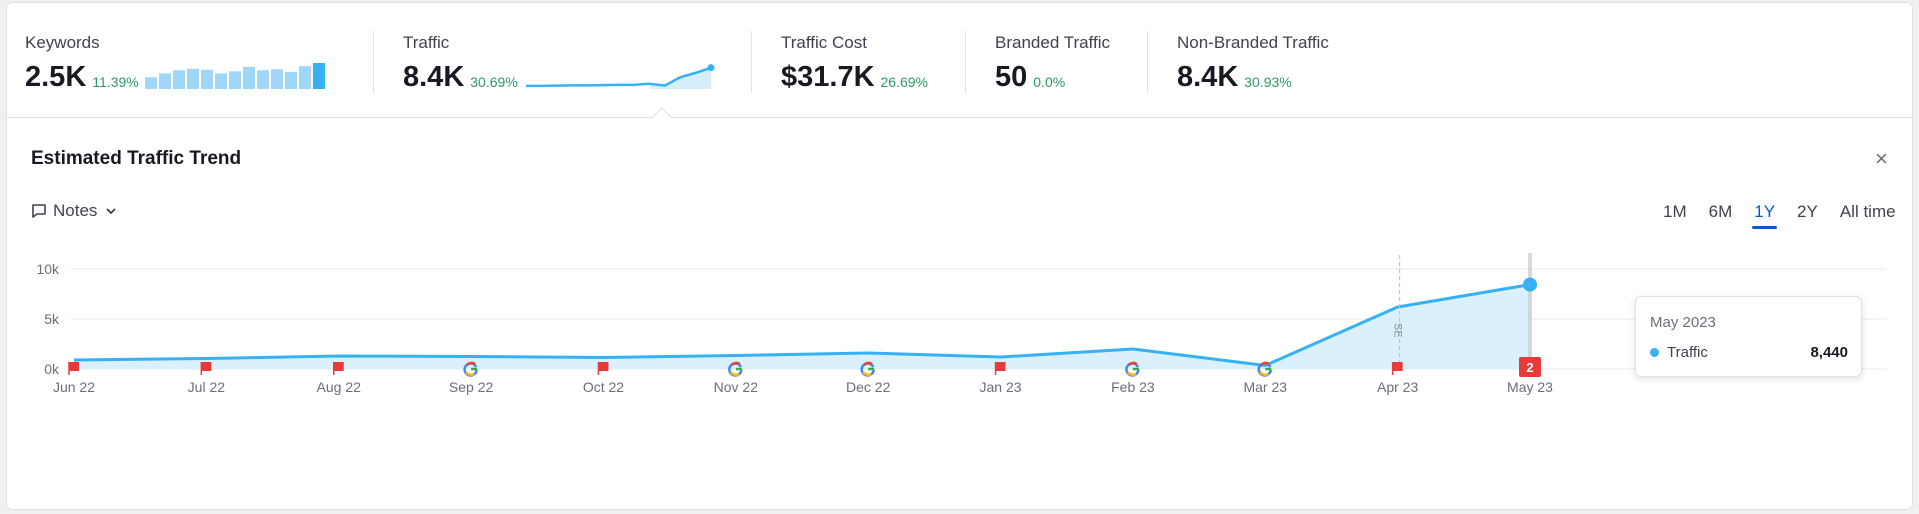 Image resolution: width=1919 pixels, height=514 pixels. I want to click on metric-label: Traffic, so click(426, 42).